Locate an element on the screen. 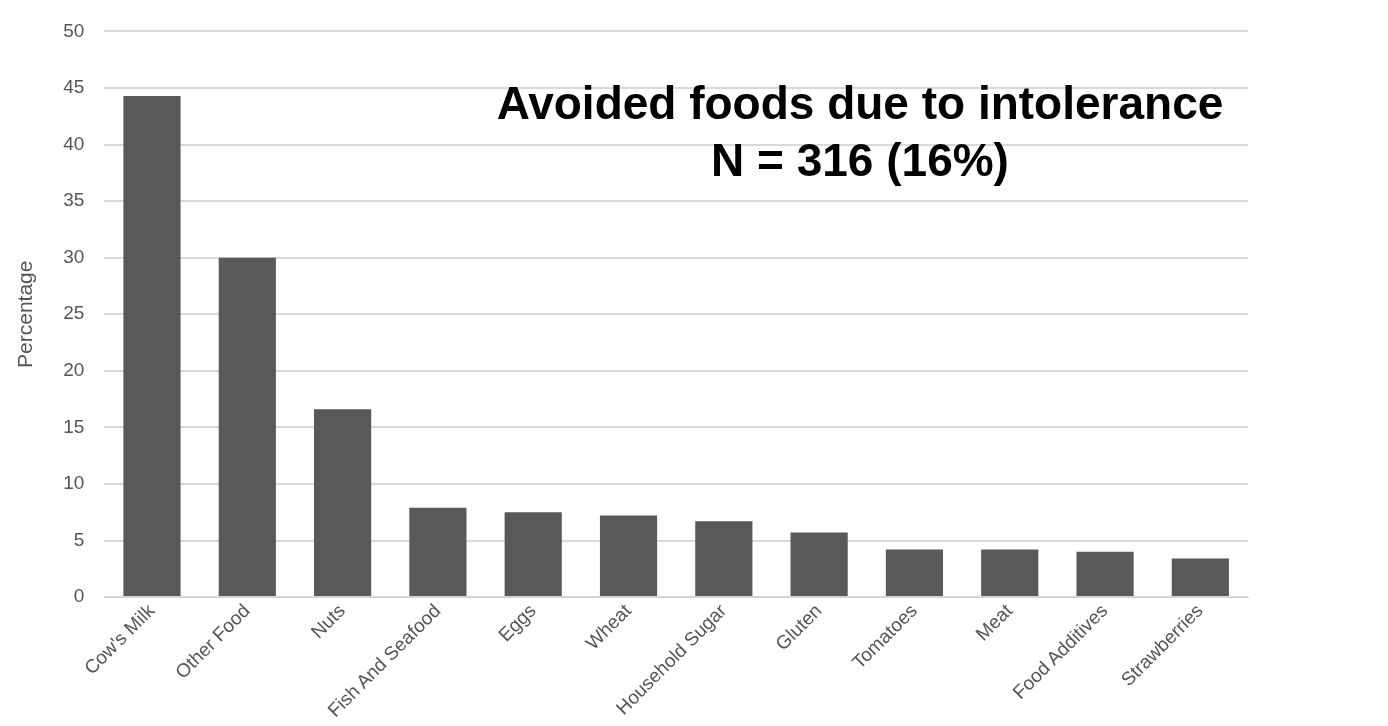 This screenshot has width=1388, height=726. y-tick-label: 10 is located at coordinates (74, 483).